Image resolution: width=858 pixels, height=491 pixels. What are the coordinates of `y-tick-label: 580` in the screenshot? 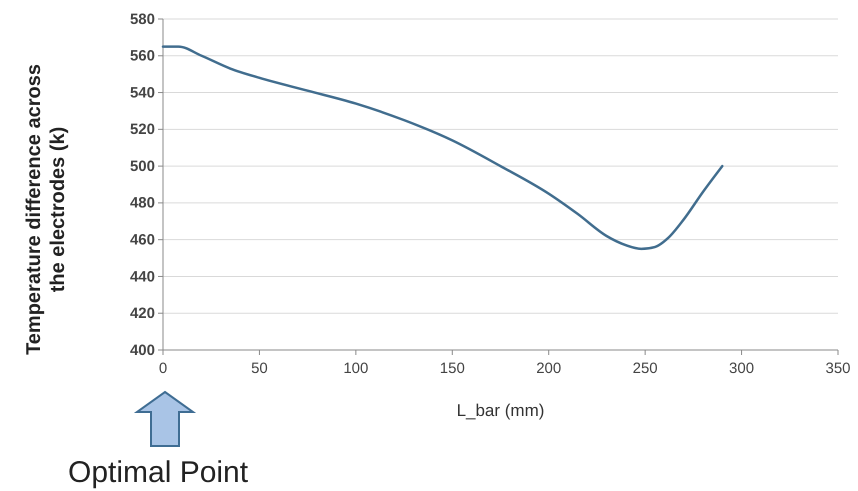 It's located at (142, 19).